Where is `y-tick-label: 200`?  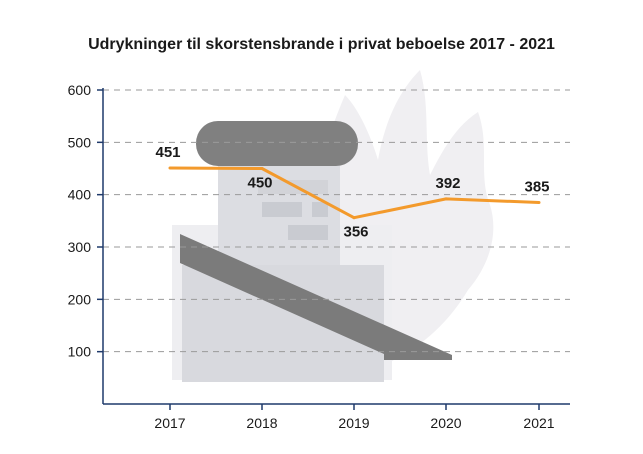 y-tick-label: 200 is located at coordinates (80, 299).